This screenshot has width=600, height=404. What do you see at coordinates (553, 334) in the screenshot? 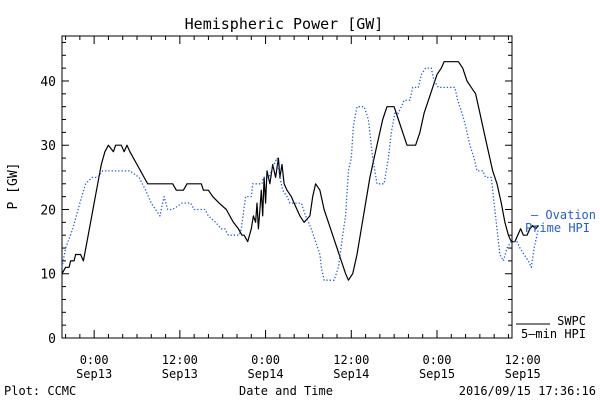
I see `legend-swpc-label-2: 5–min HPI` at bounding box center [553, 334].